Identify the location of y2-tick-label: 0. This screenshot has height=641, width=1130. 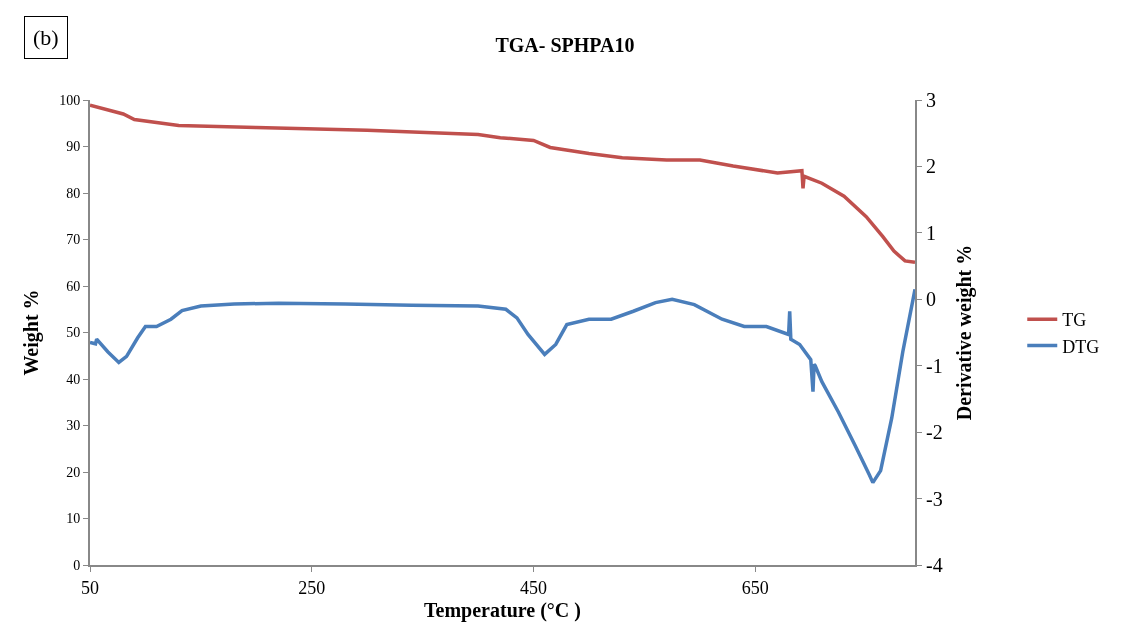
(931, 299).